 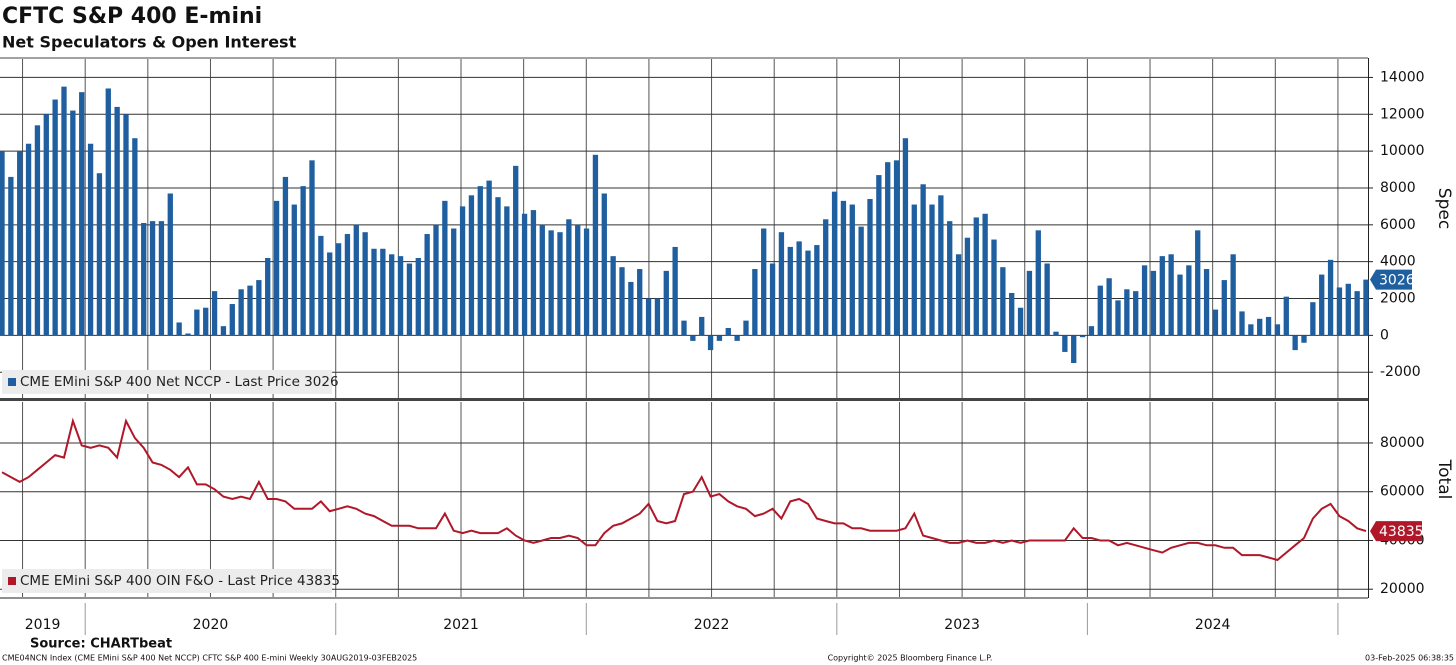 What do you see at coordinates (1398, 299) in the screenshot?
I see `y-tick-label: 2000` at bounding box center [1398, 299].